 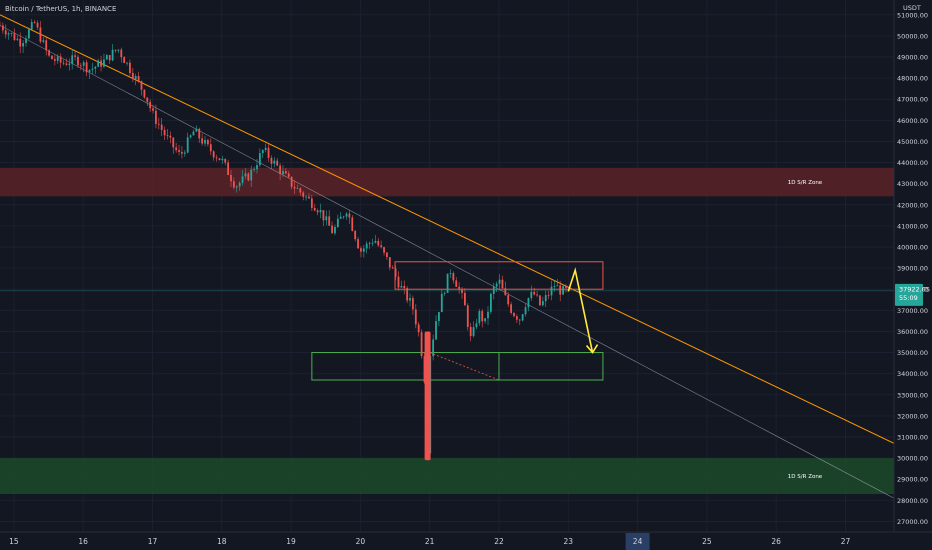 I want to click on chart-title: Bitcoin / TetherUS, 1h, BINANCE, so click(x=60, y=9).